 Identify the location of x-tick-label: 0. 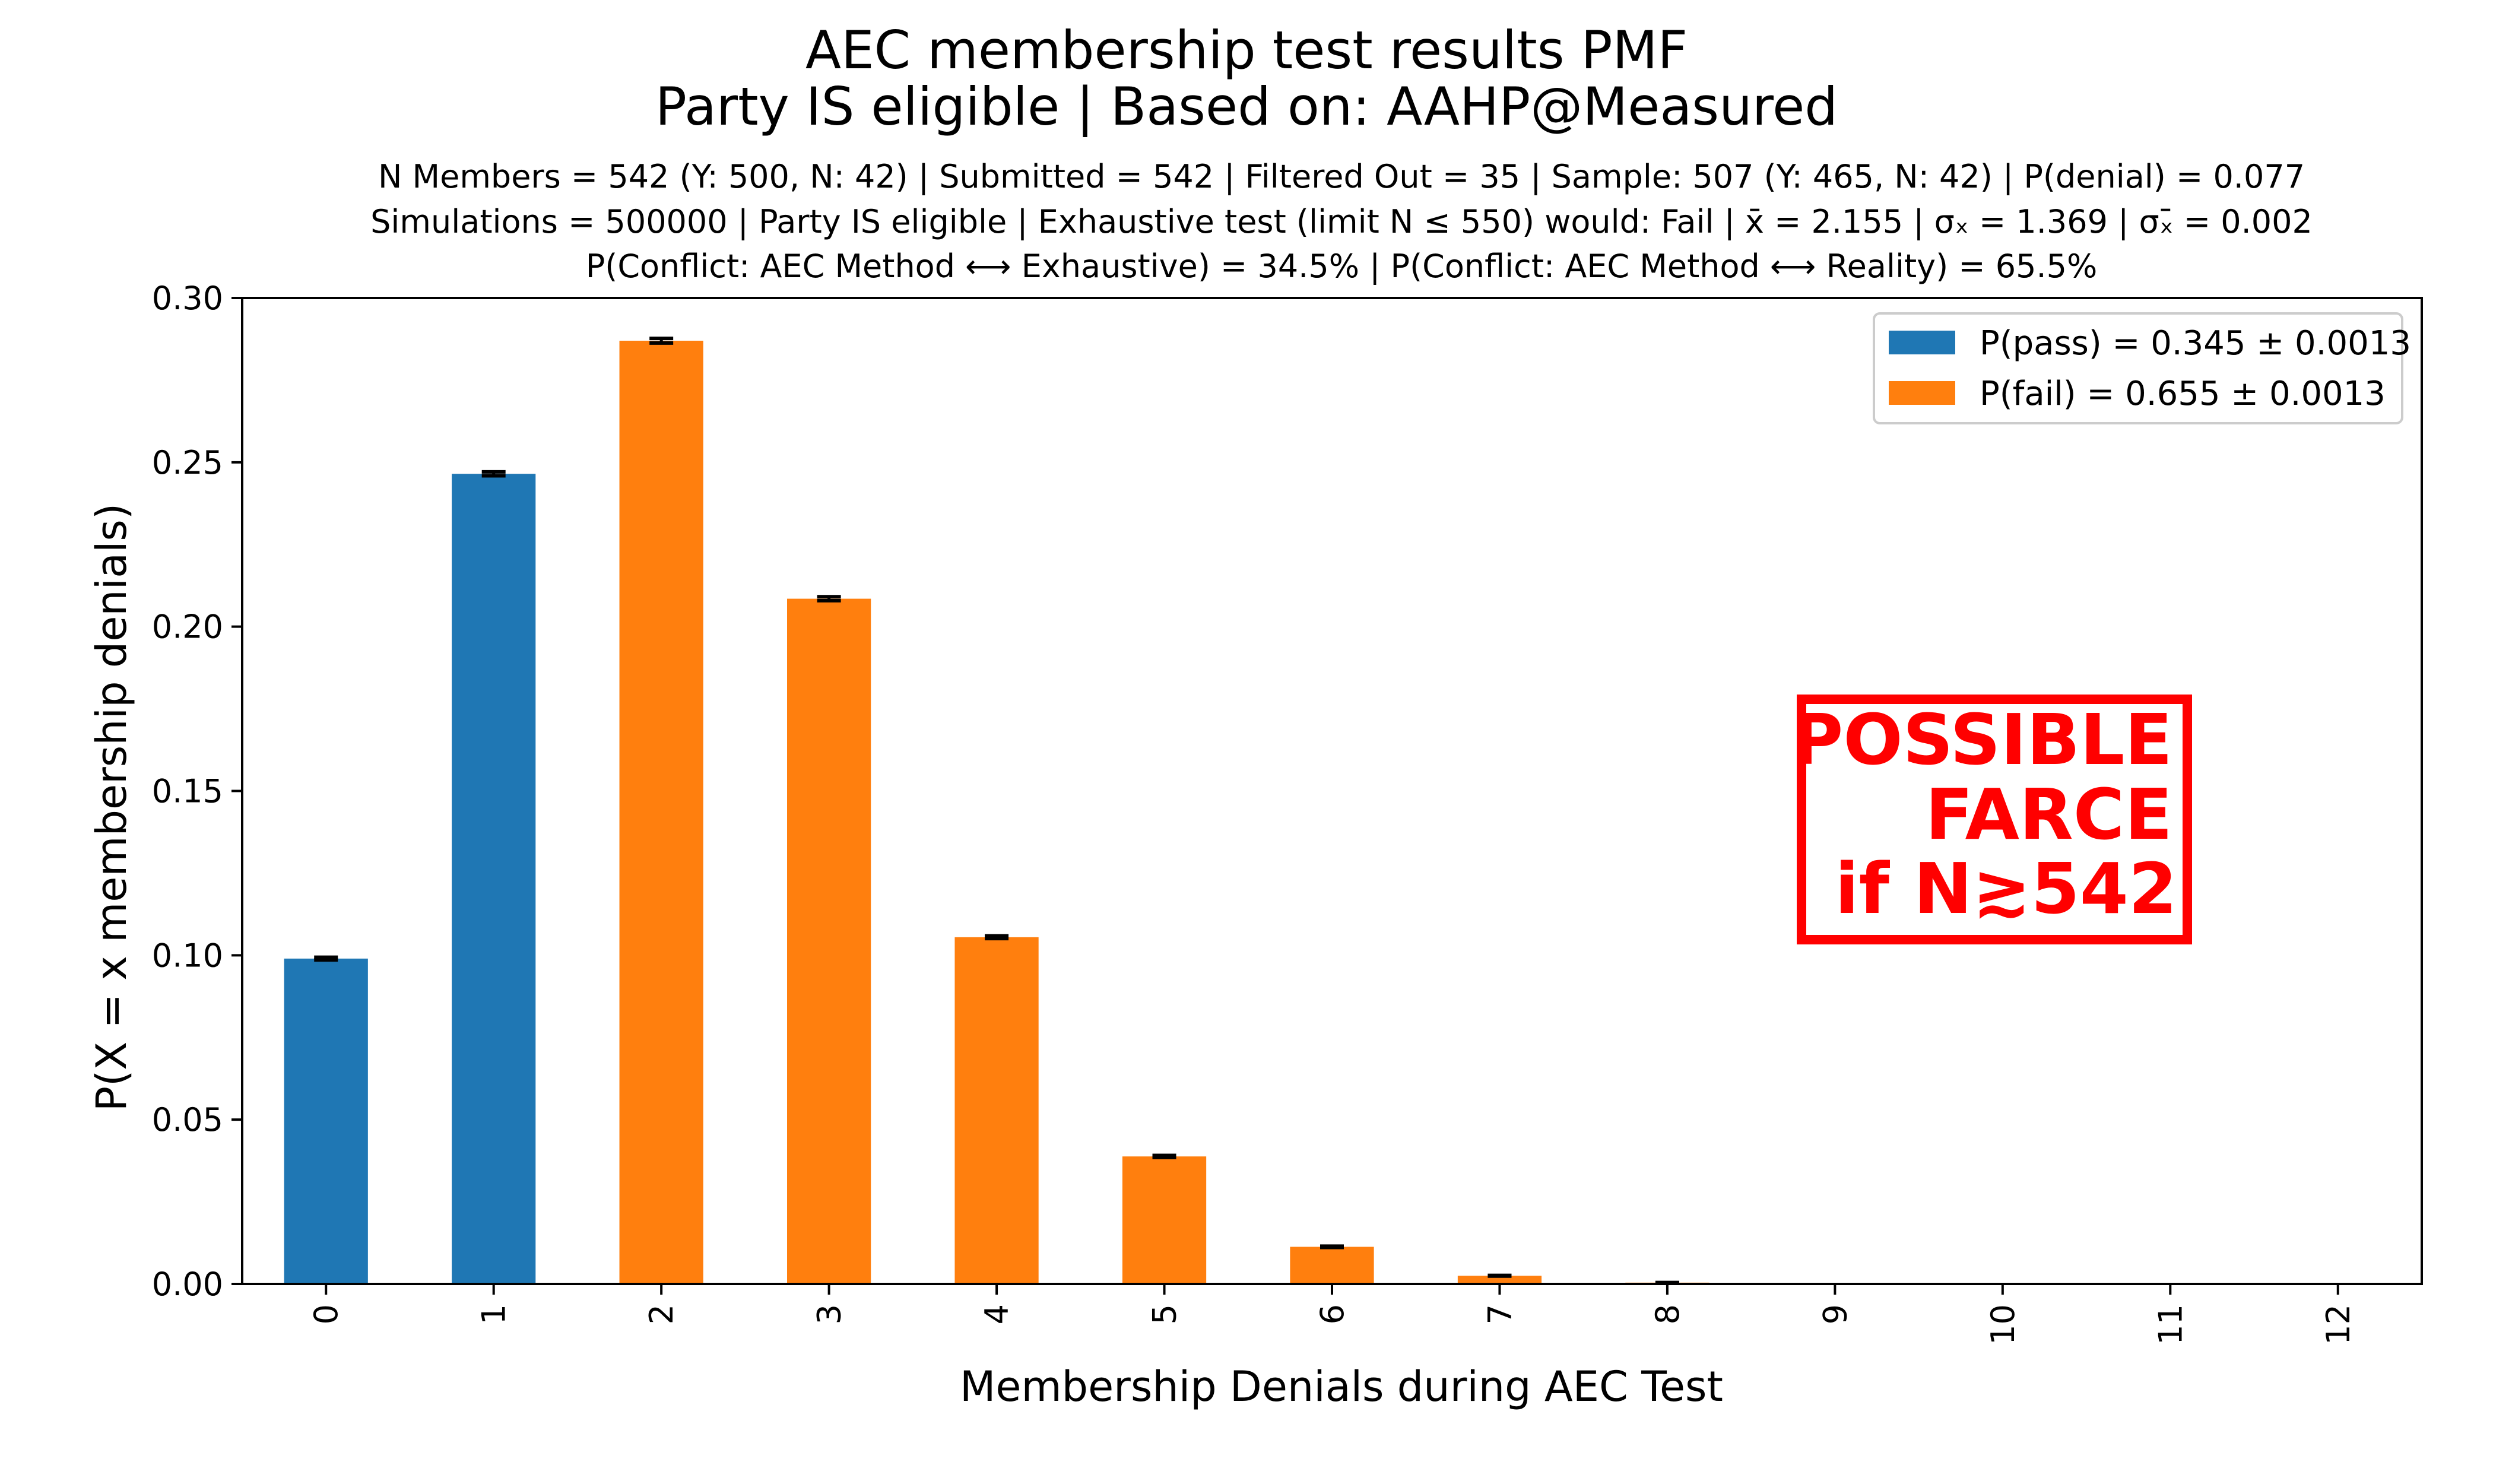
(326, 1314).